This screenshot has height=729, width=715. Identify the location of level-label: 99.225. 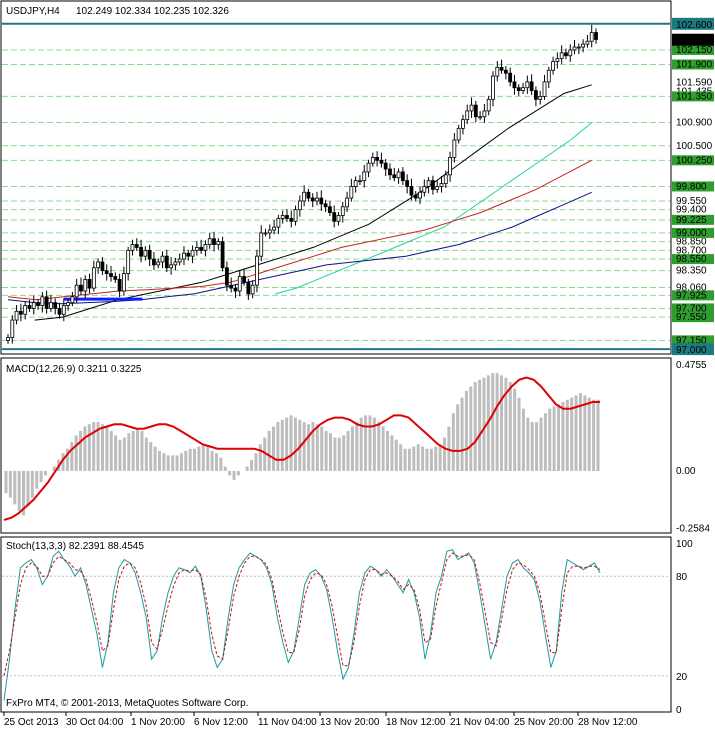
(691, 220).